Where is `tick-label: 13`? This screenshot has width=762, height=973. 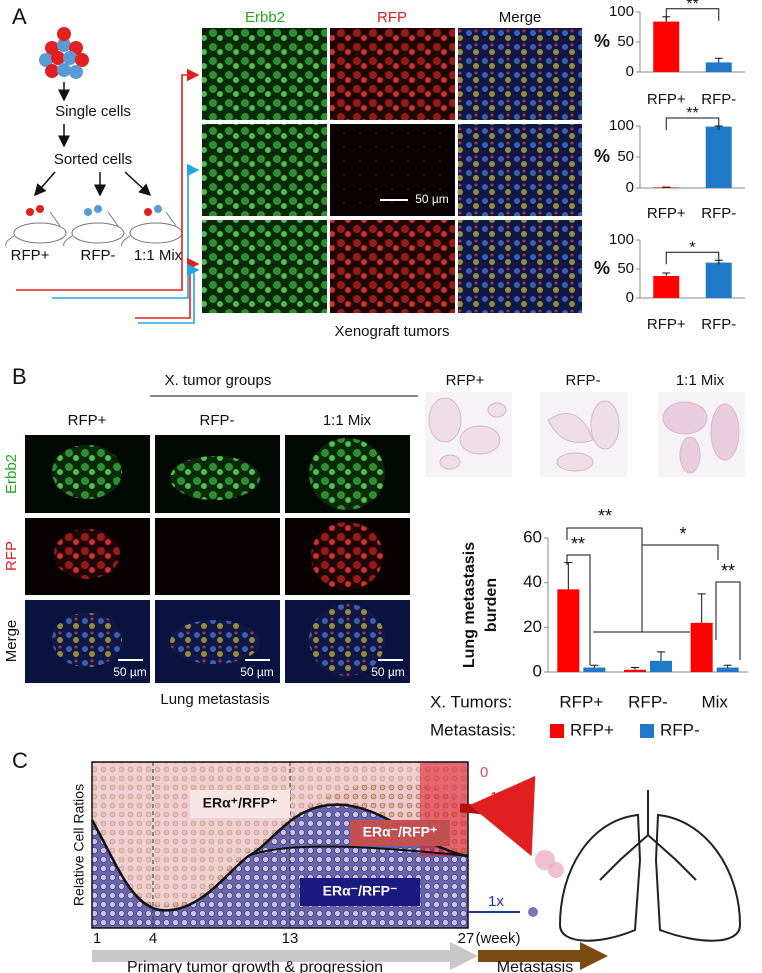
tick-label: 13 is located at coordinates (290, 938).